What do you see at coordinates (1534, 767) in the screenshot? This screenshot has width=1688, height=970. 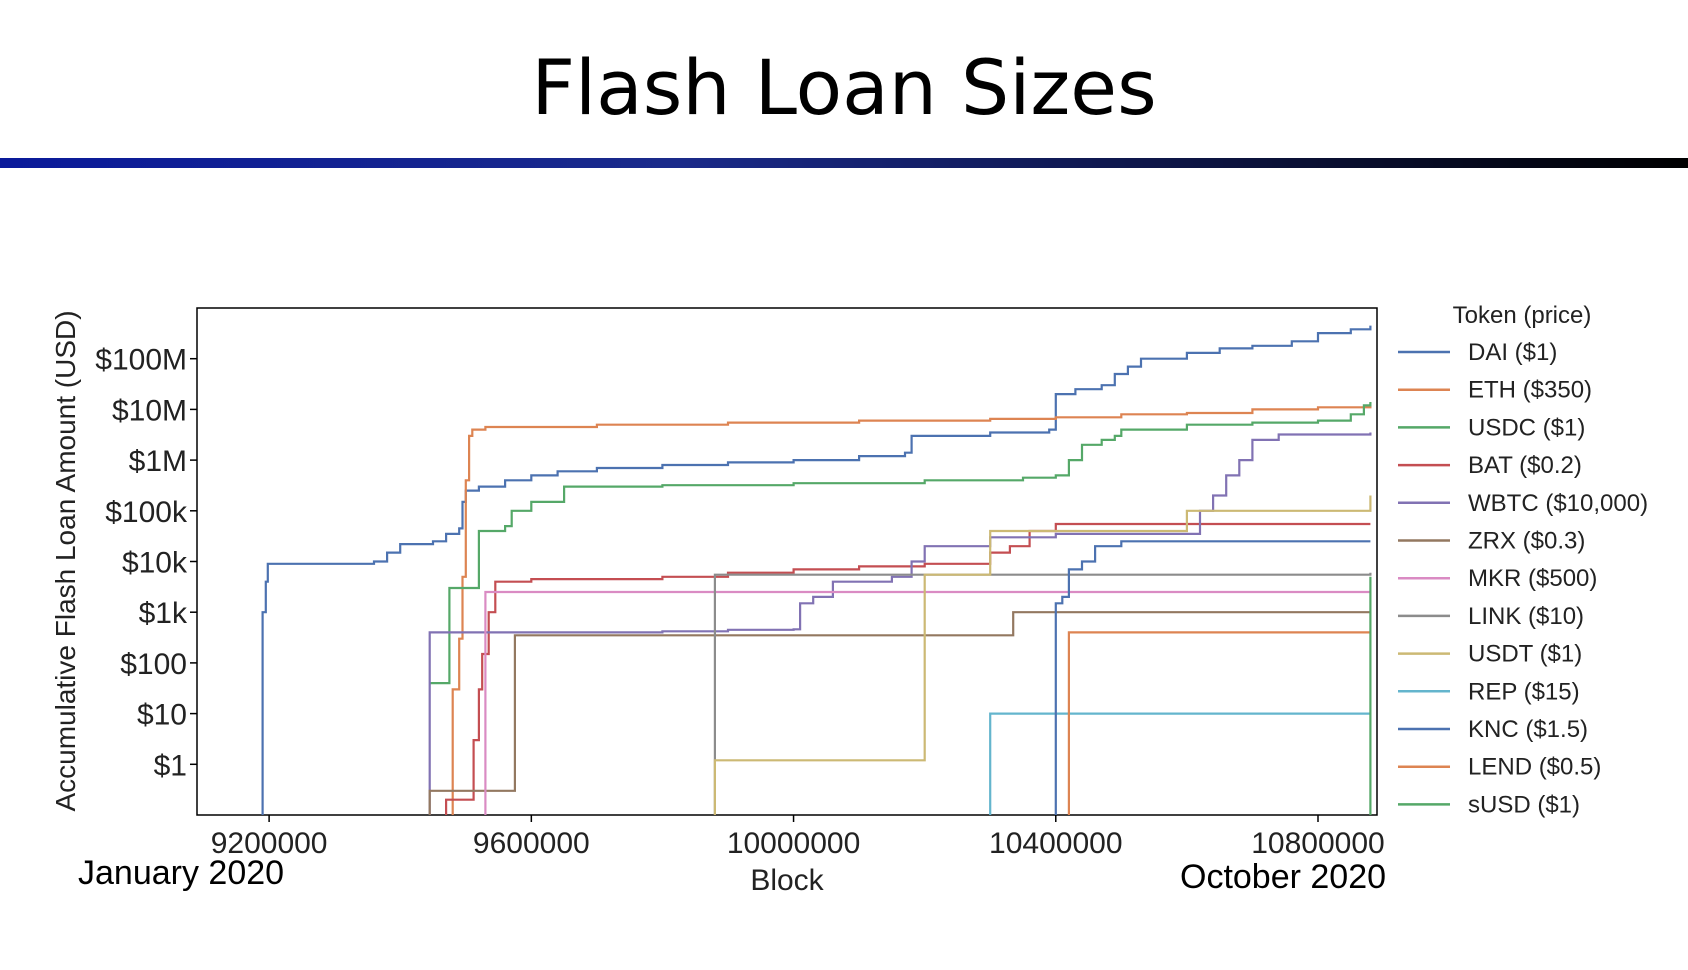 I see `legend-label: LEND ($0.5)` at bounding box center [1534, 767].